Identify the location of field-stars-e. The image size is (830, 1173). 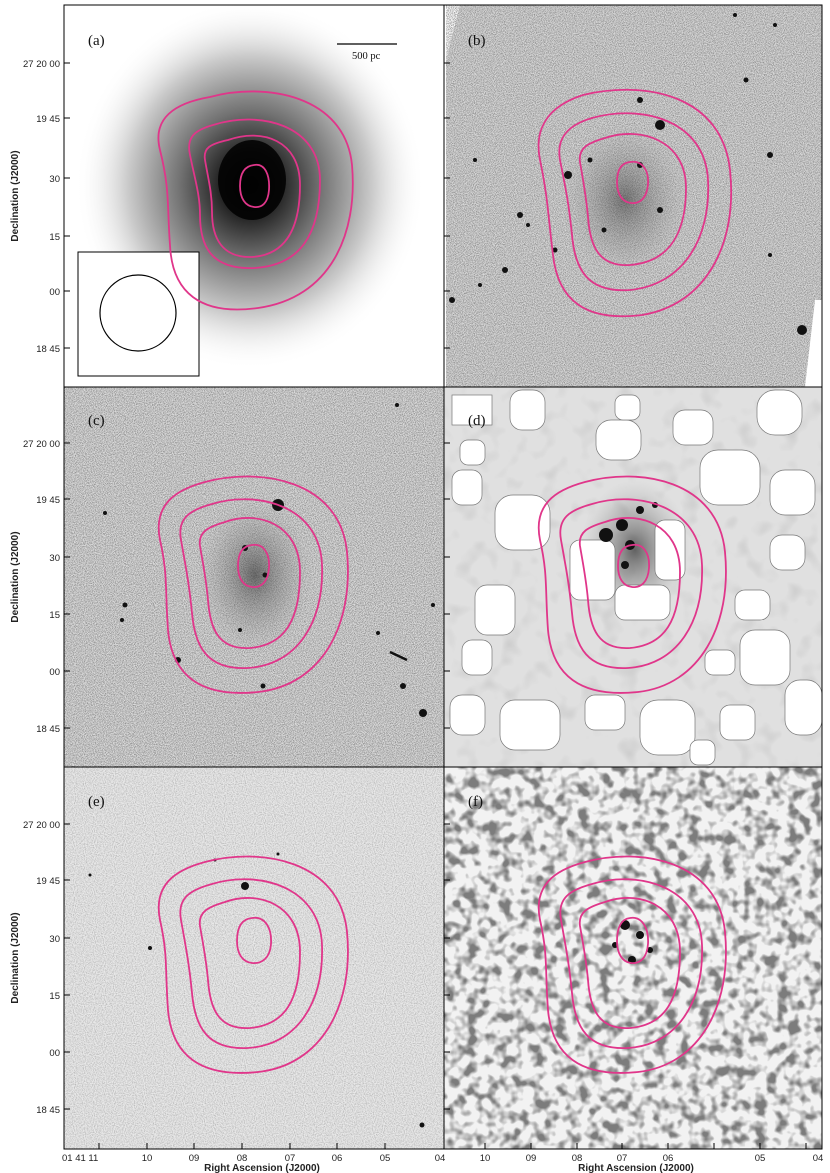
(256, 990).